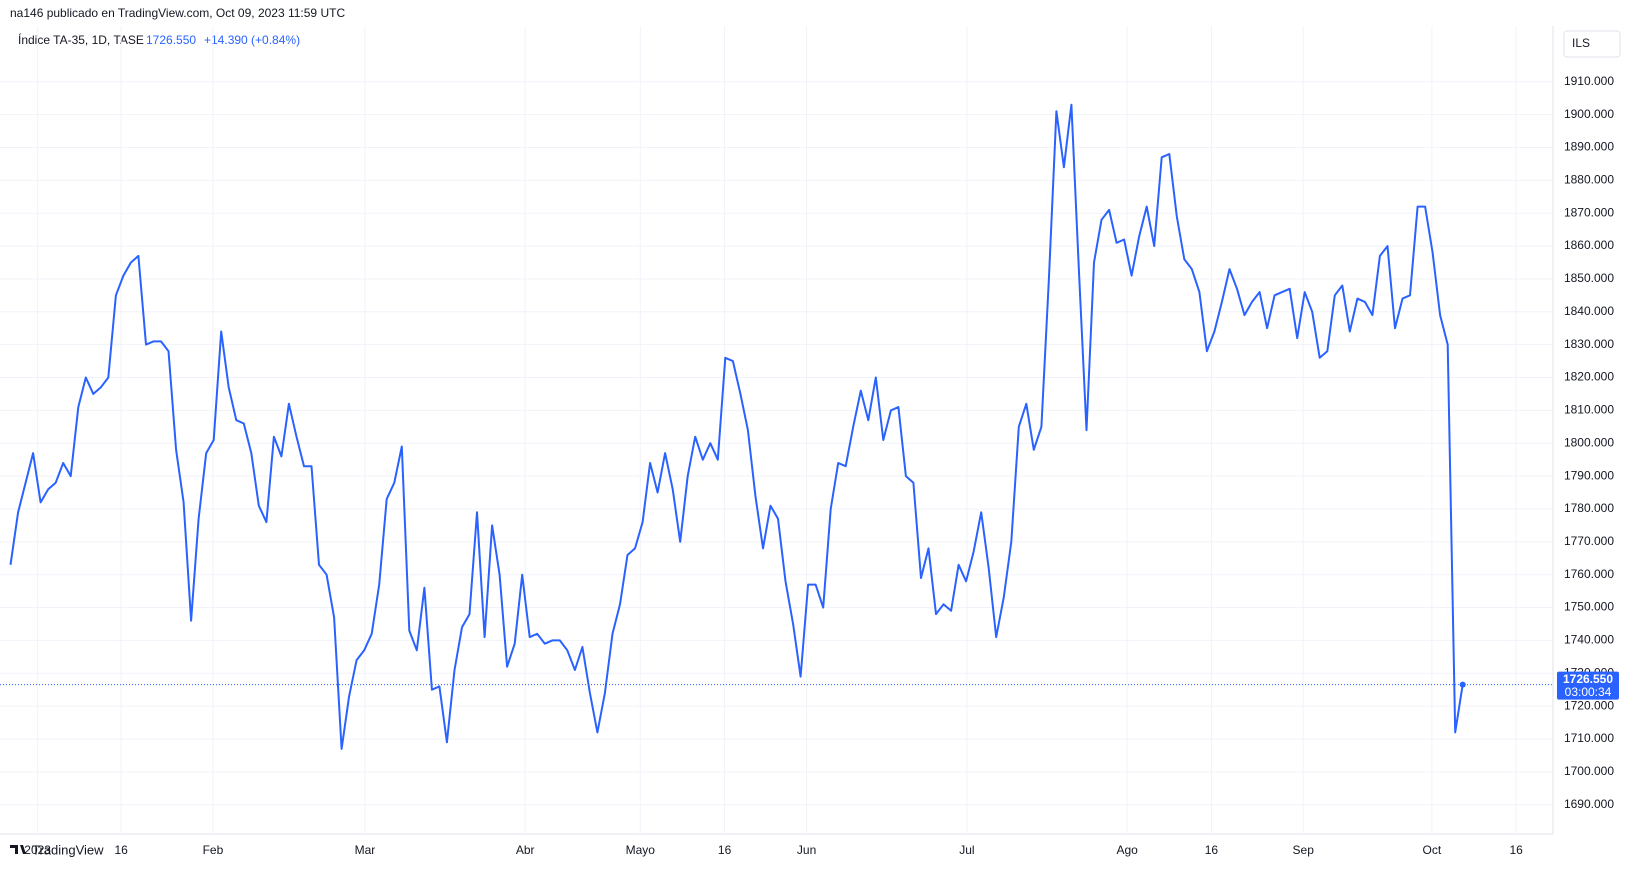  I want to click on legend-change: +14.390 (+0.84%), so click(252, 40).